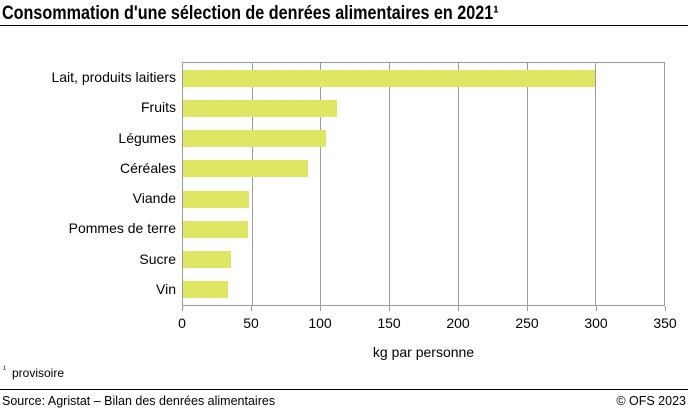  What do you see at coordinates (4, 369) in the screenshot?
I see `footnote-marker: ¹` at bounding box center [4, 369].